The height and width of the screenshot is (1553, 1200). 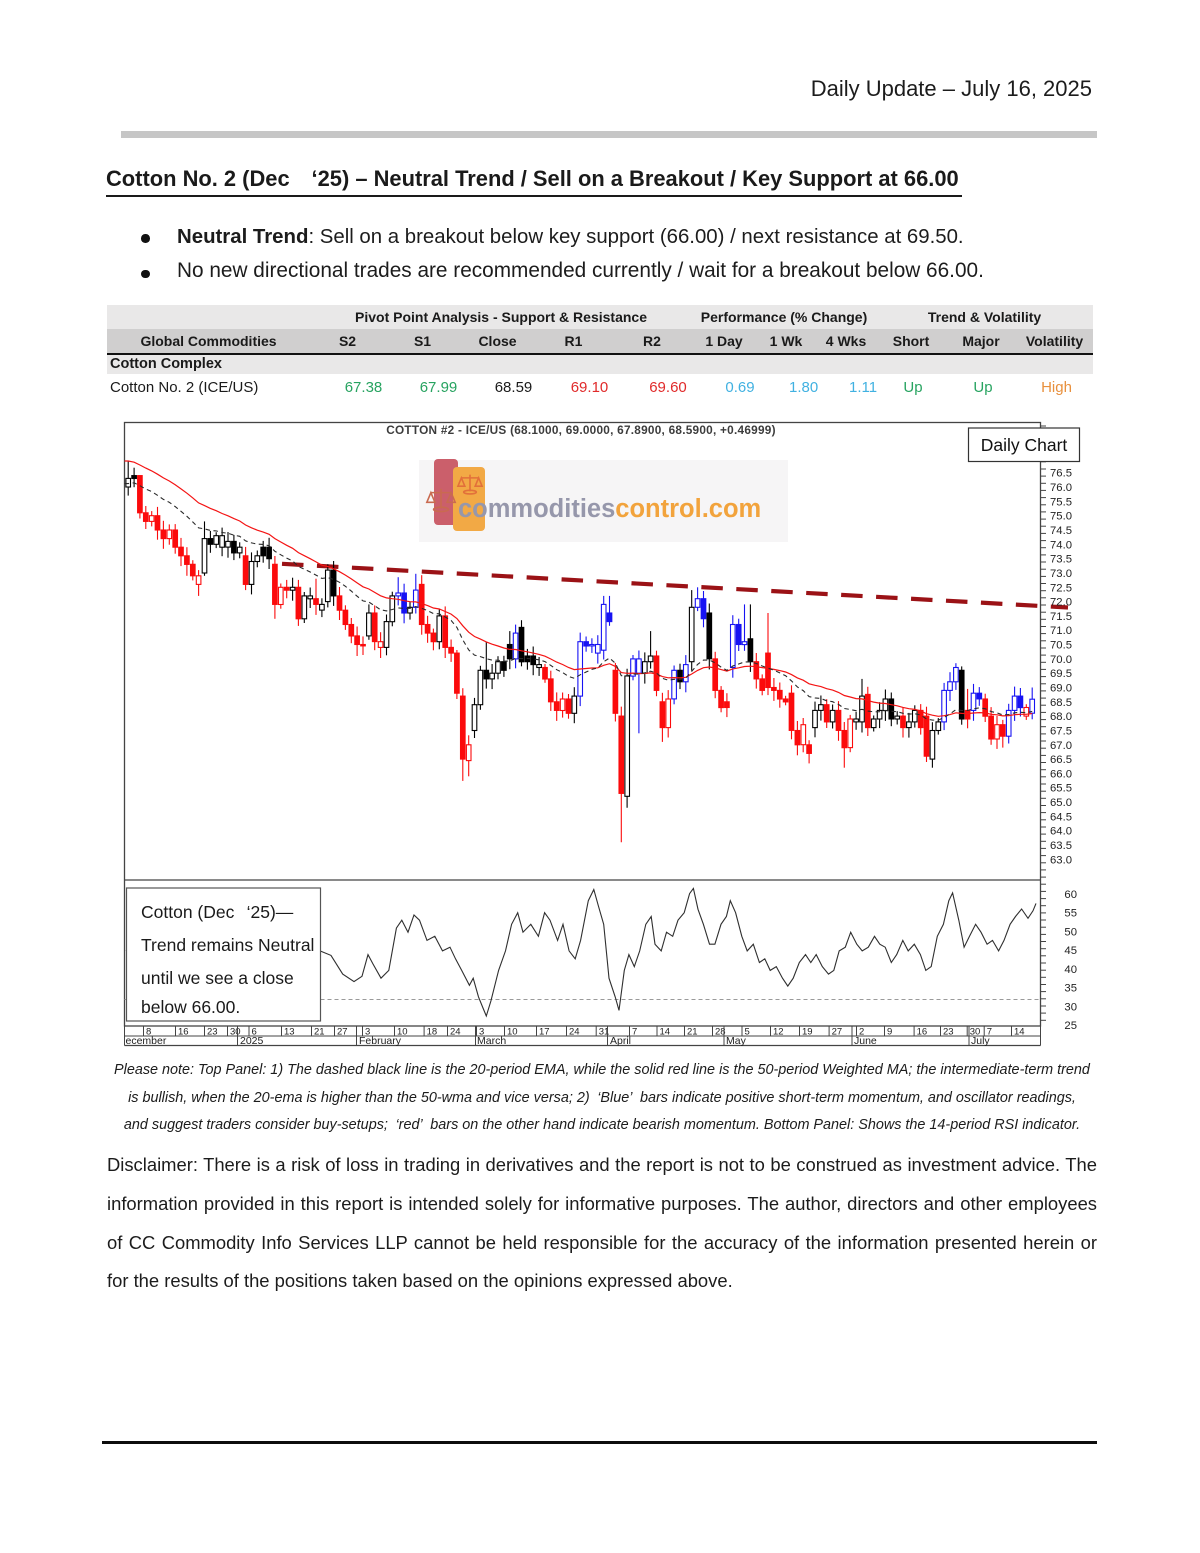 I want to click on svg-text: 67.0, so click(x=1061, y=746).